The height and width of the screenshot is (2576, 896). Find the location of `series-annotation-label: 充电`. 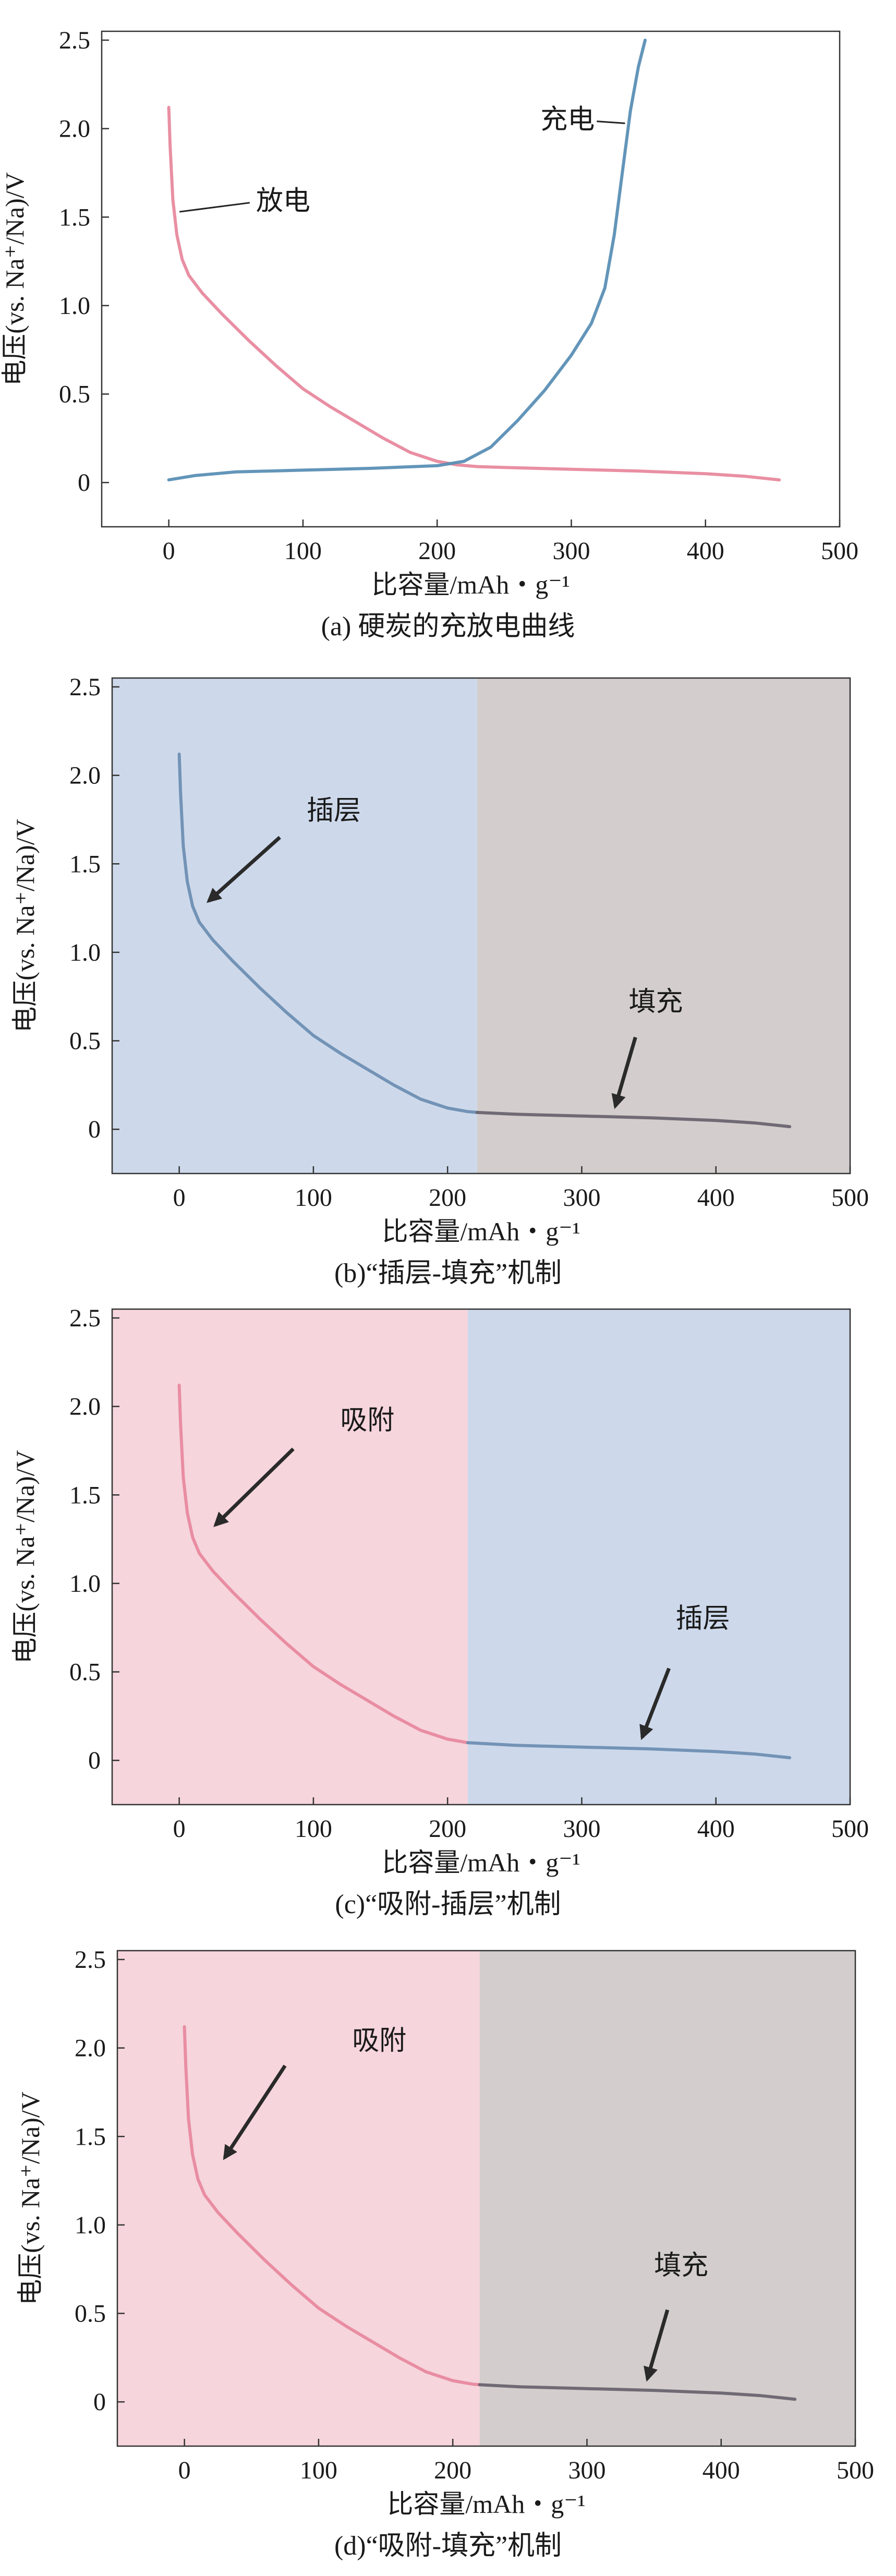

series-annotation-label: 充电 is located at coordinates (567, 120).